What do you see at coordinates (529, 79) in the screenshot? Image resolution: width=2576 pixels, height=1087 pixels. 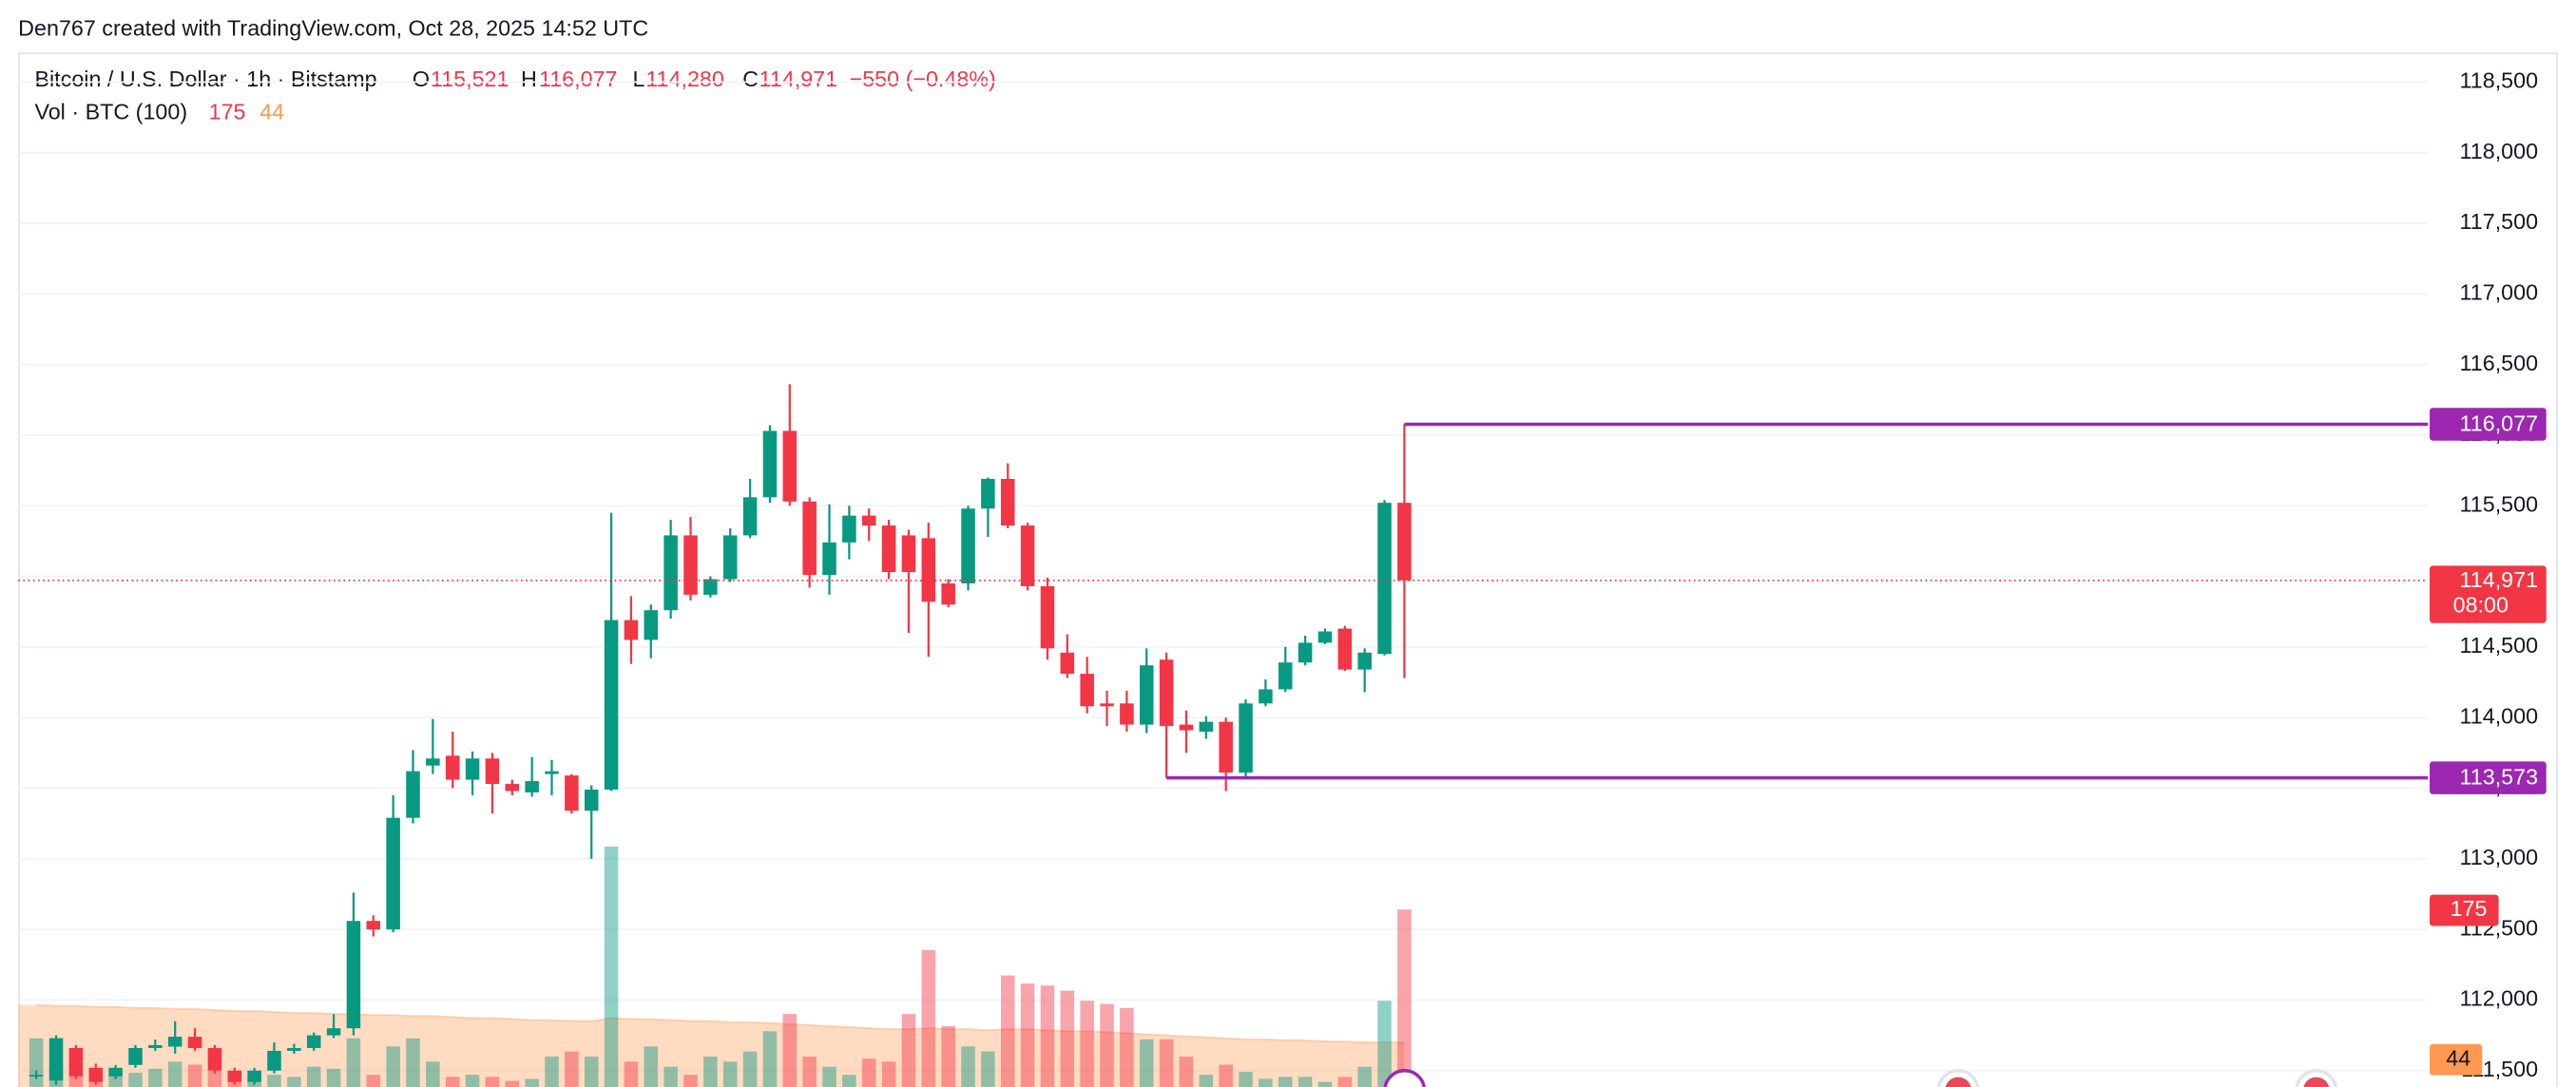 I see `h-label: H` at bounding box center [529, 79].